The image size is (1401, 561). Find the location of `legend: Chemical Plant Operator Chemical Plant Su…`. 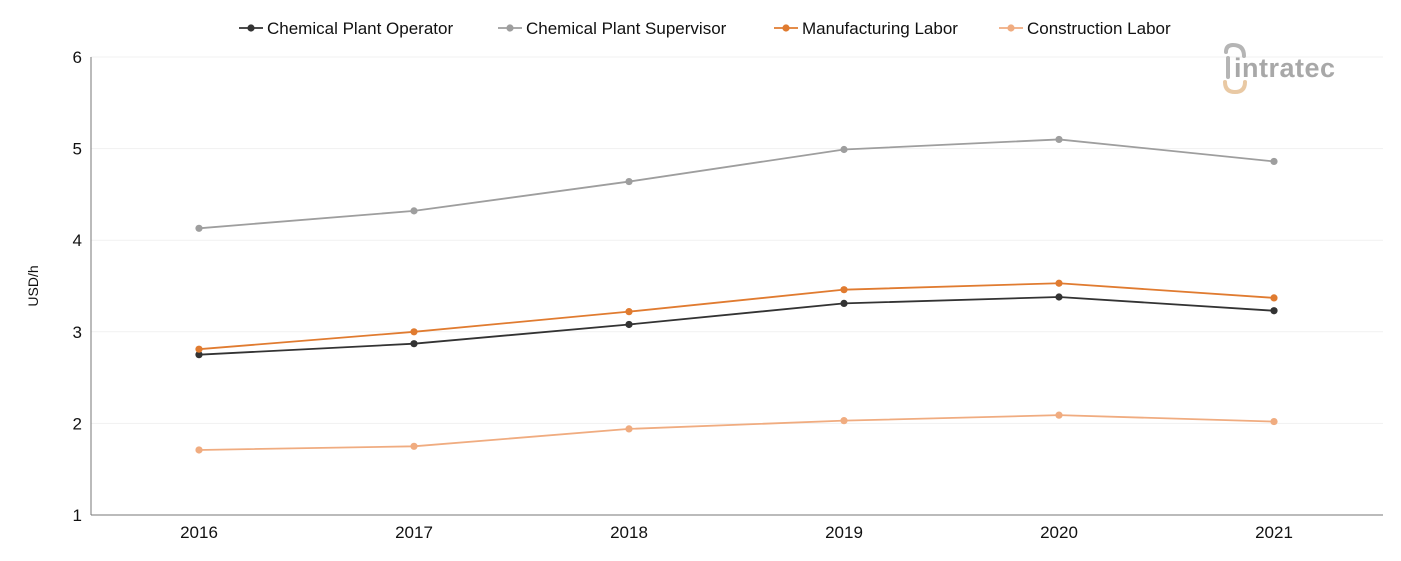

legend: Chemical Plant Operator Chemical Plant Su… is located at coordinates (705, 28).